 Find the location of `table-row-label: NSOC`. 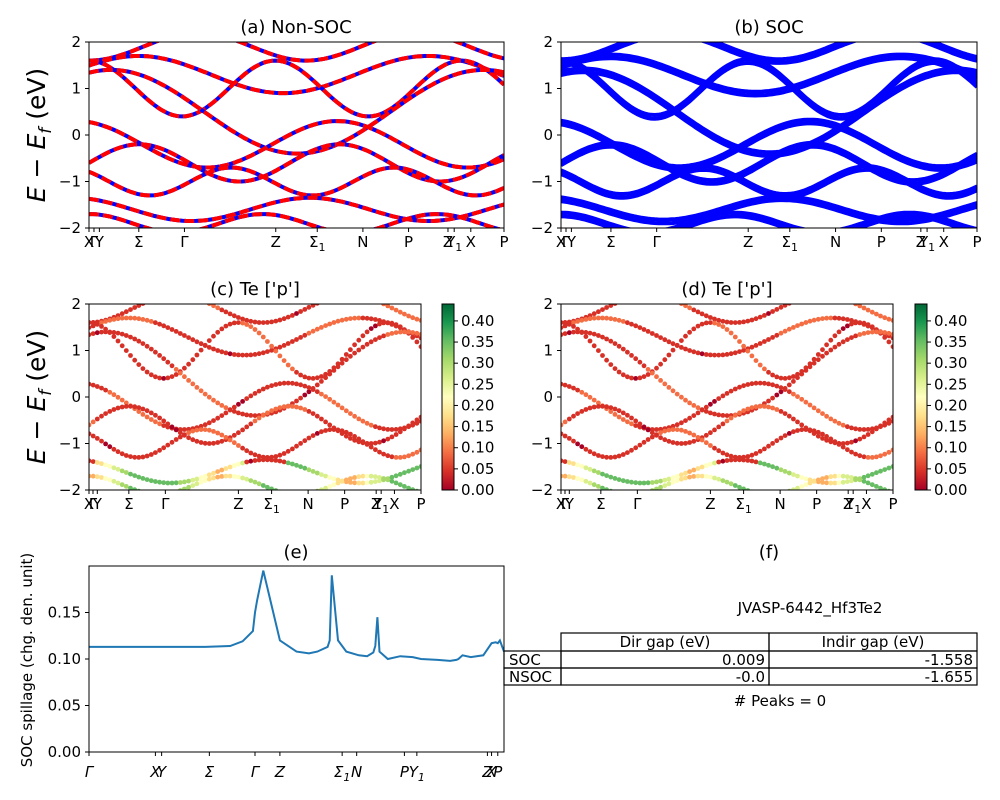

table-row-label: NSOC is located at coordinates (530, 677).